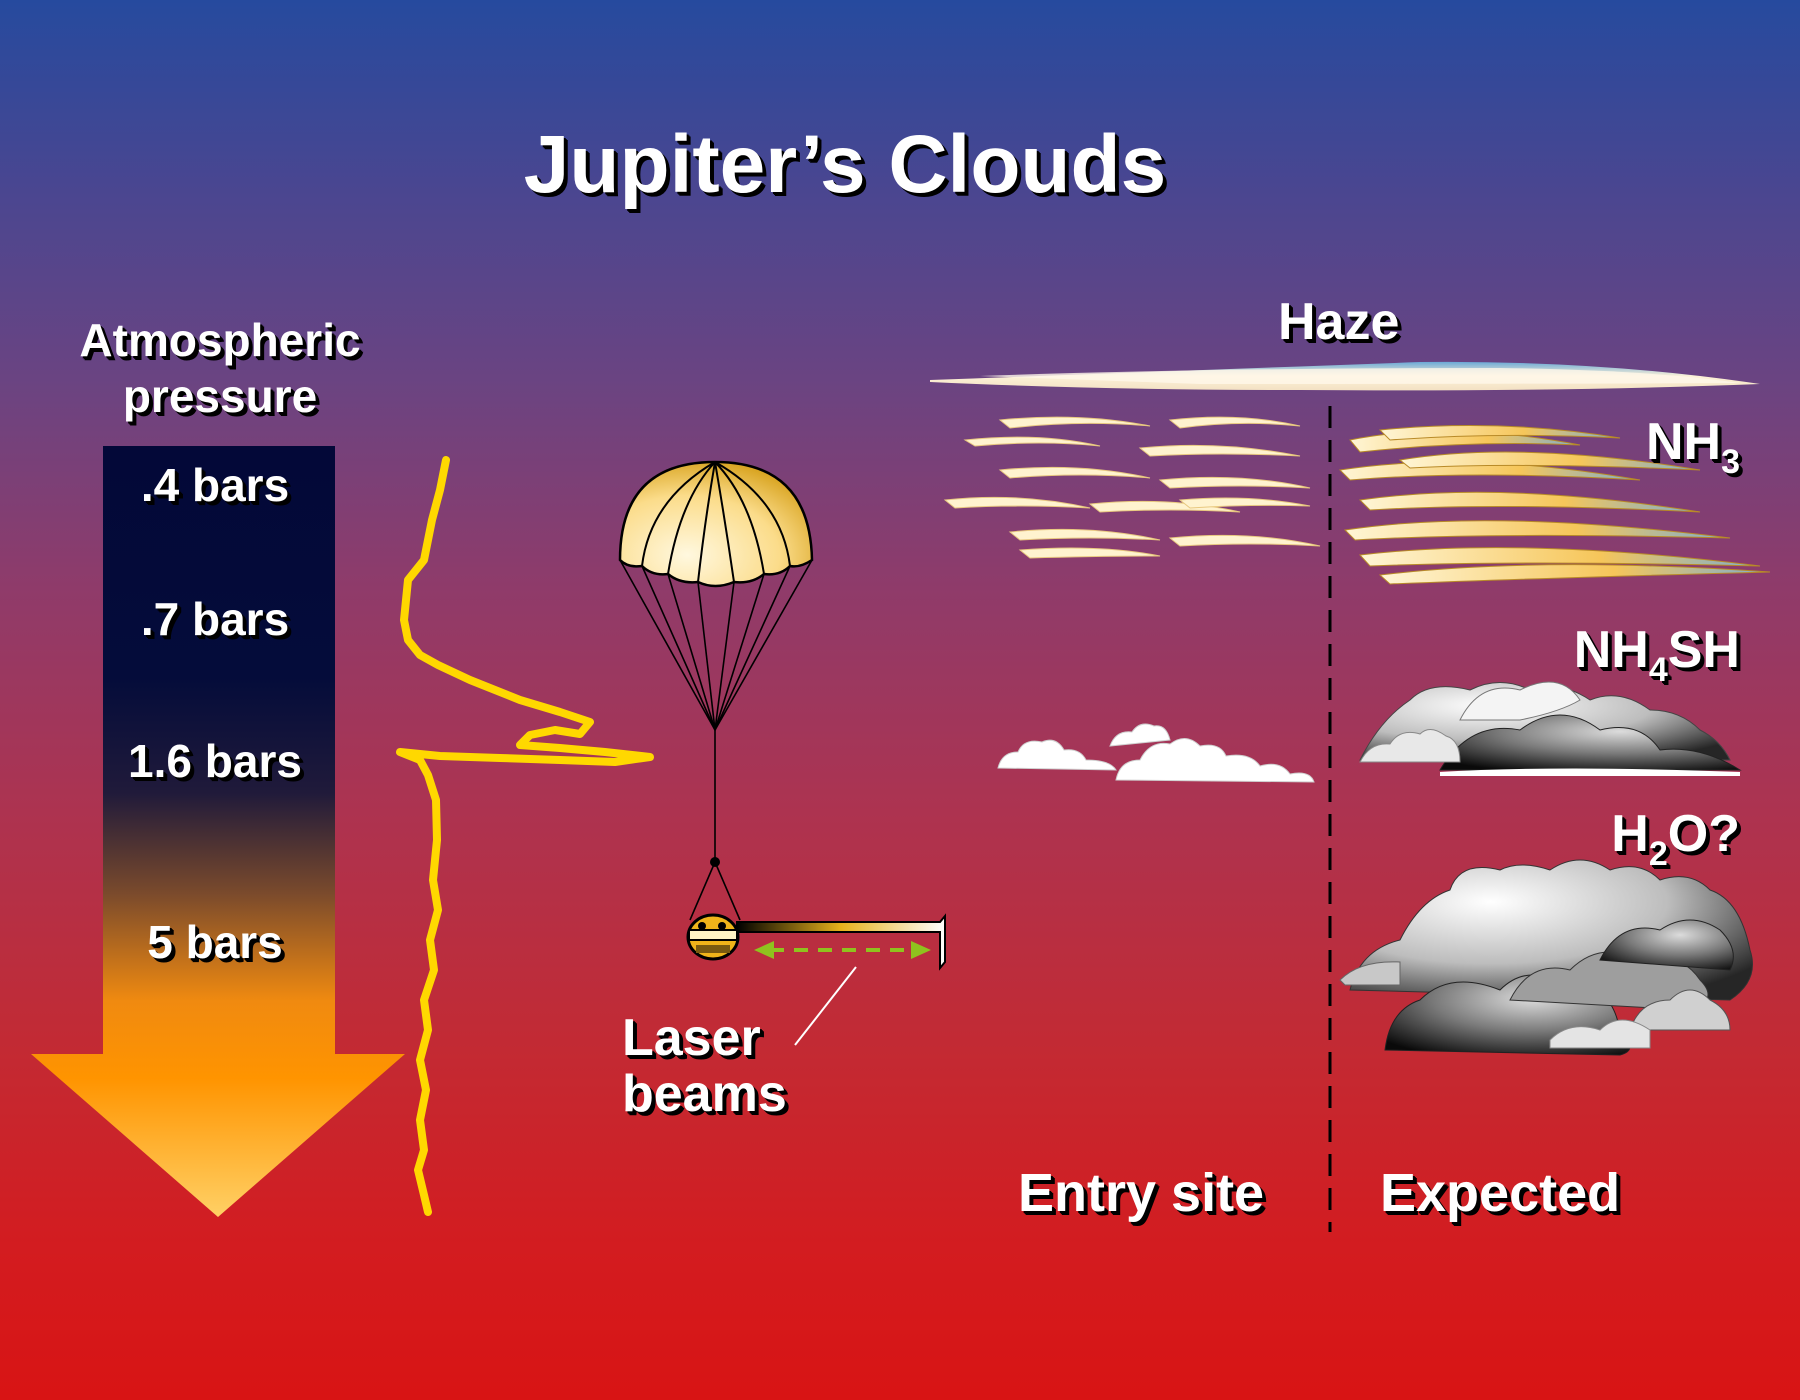  I want to click on laser-beam-housing, so click(841, 942).